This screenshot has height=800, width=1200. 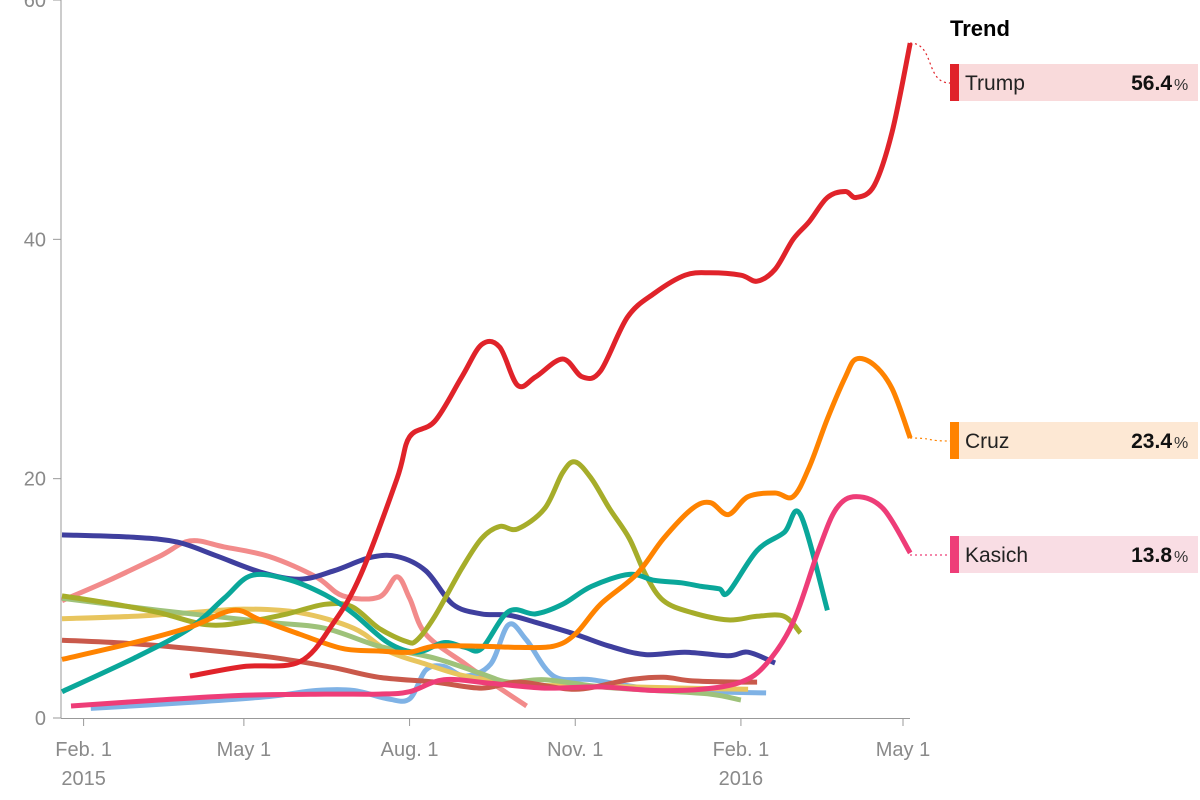 What do you see at coordinates (575, 750) in the screenshot?
I see `x-tick-label: Nov. 1` at bounding box center [575, 750].